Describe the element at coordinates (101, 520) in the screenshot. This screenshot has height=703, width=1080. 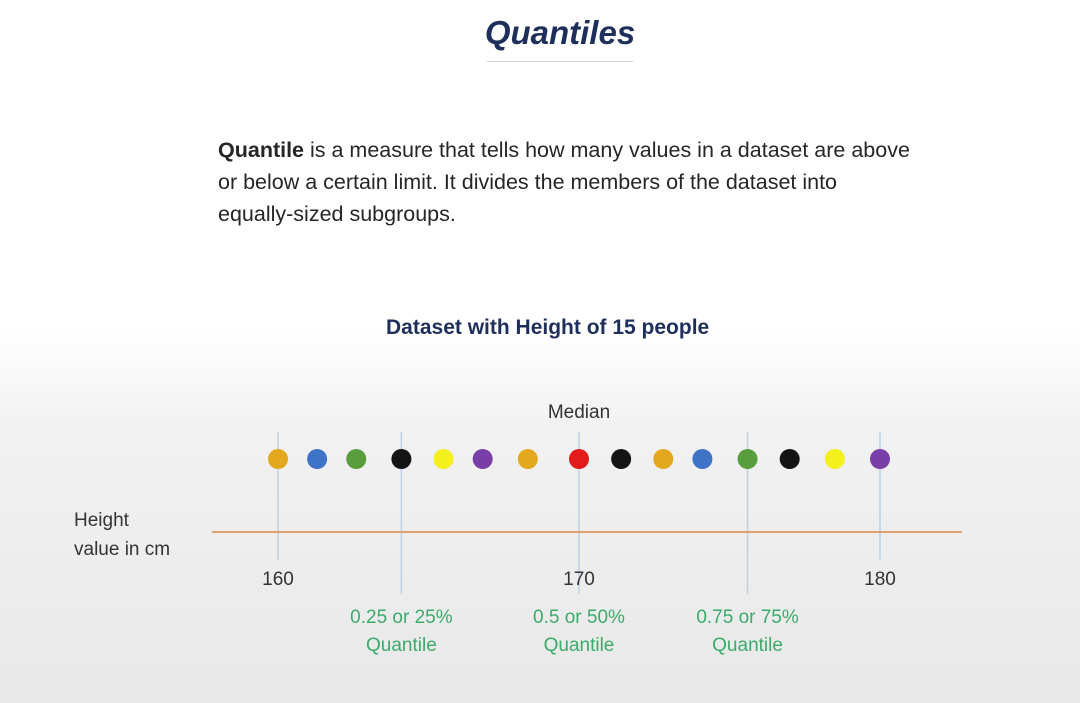
I see `axis-label-line-1: Height` at that location.